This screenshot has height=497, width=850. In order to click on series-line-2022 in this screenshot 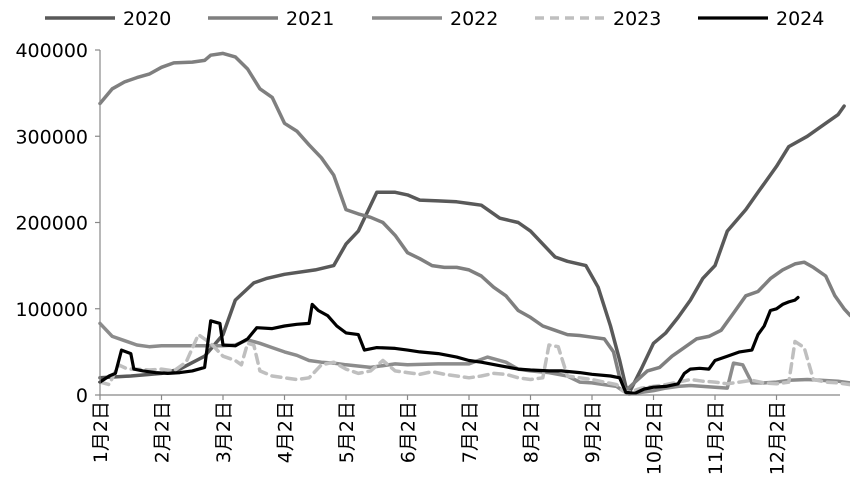, I will do `click(474, 358)`.